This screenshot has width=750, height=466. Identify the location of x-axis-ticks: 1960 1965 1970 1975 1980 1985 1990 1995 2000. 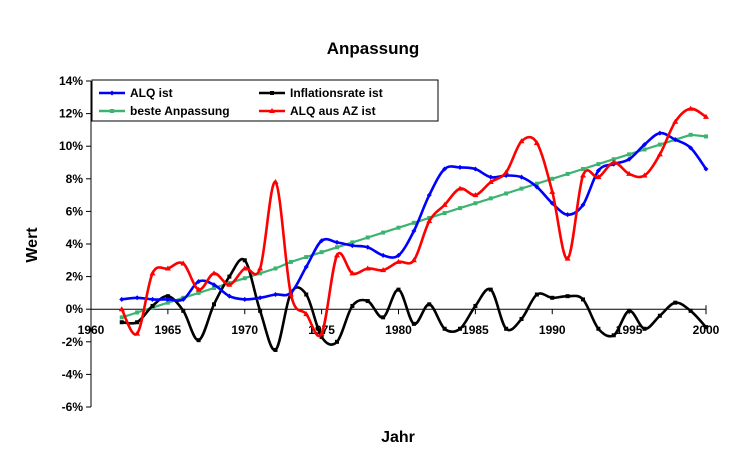
(399, 323).